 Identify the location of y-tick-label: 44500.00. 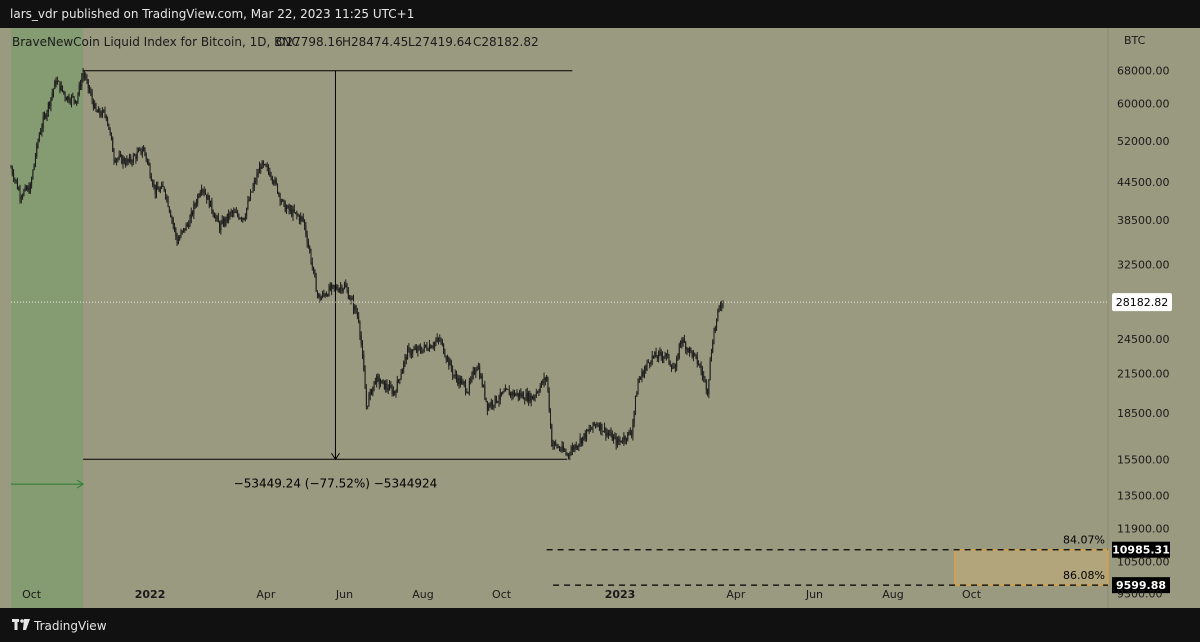
(1143, 182).